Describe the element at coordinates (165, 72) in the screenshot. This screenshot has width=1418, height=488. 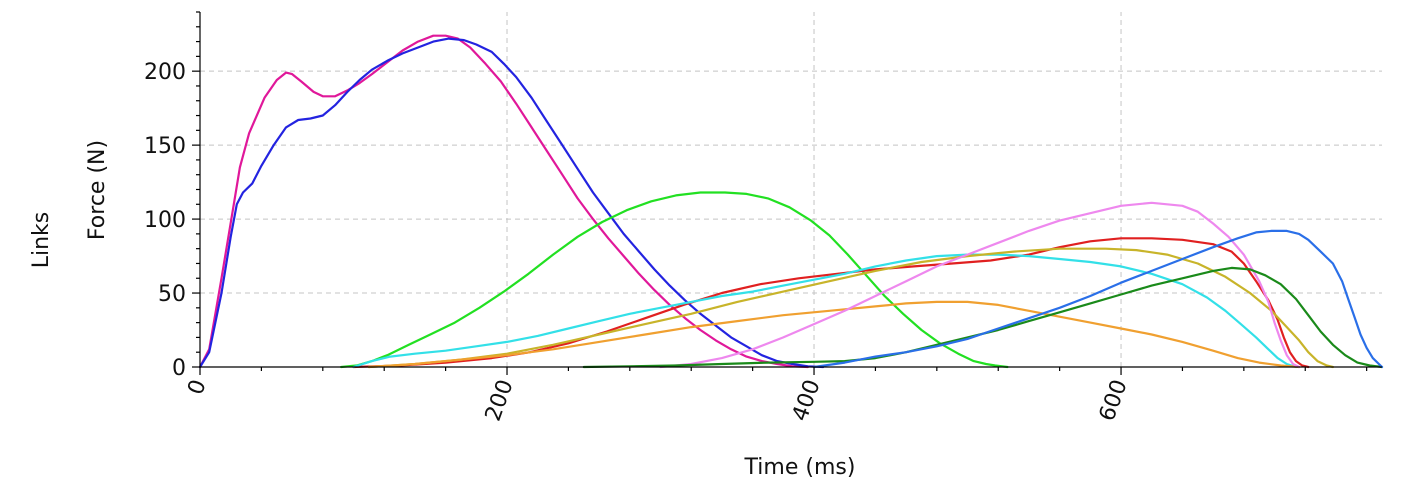
I see `y-tick-label: 200` at that location.